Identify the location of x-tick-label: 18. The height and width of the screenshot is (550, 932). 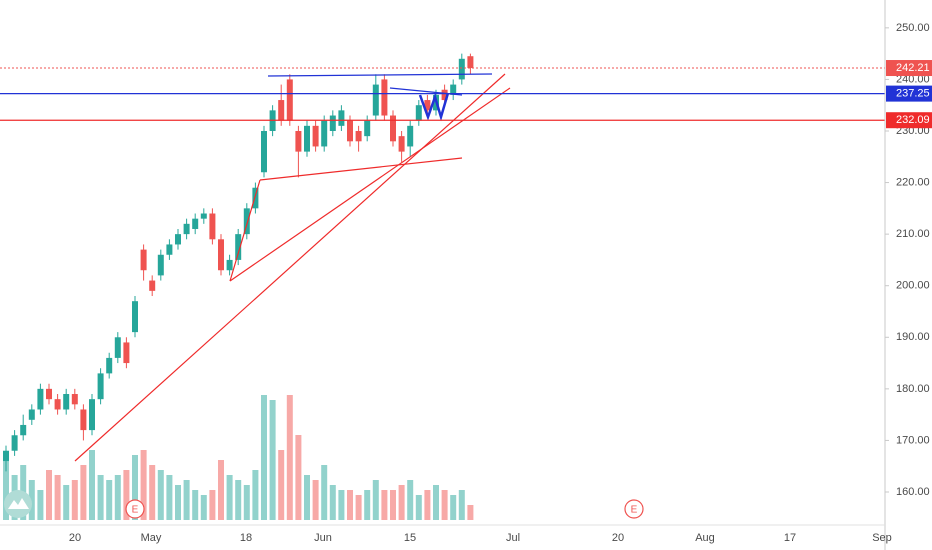
(246, 538).